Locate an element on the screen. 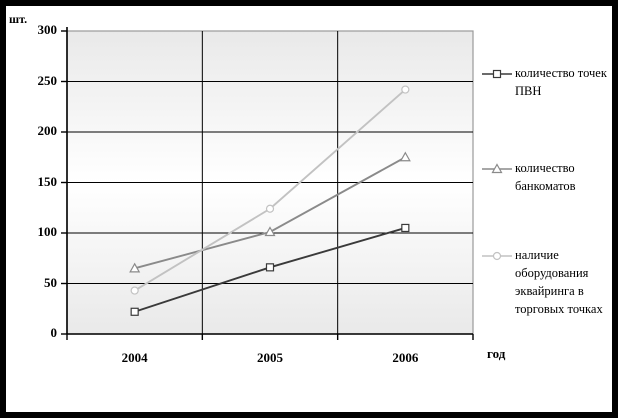 This screenshot has width=618, height=418. legend-label: количество банкоматов is located at coordinates (545, 177).